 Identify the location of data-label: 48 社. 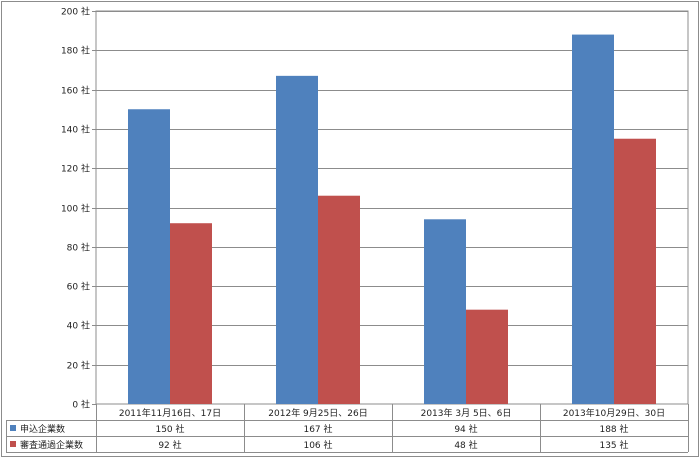
(465, 445).